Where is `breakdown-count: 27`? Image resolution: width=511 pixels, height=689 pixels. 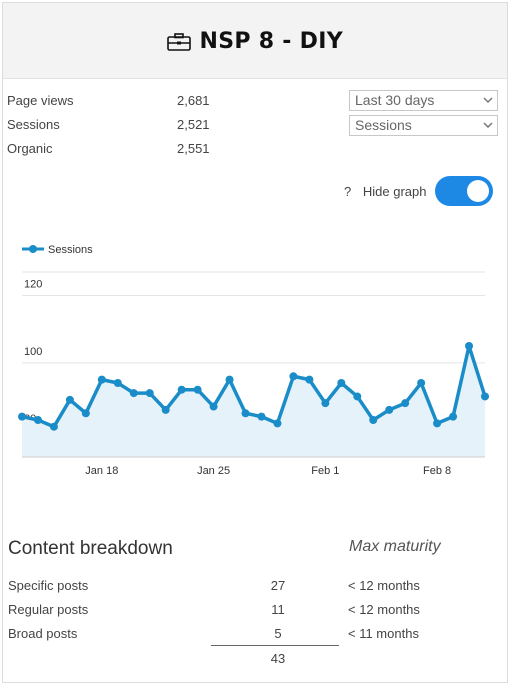
breakdown-count: 27 is located at coordinates (278, 585).